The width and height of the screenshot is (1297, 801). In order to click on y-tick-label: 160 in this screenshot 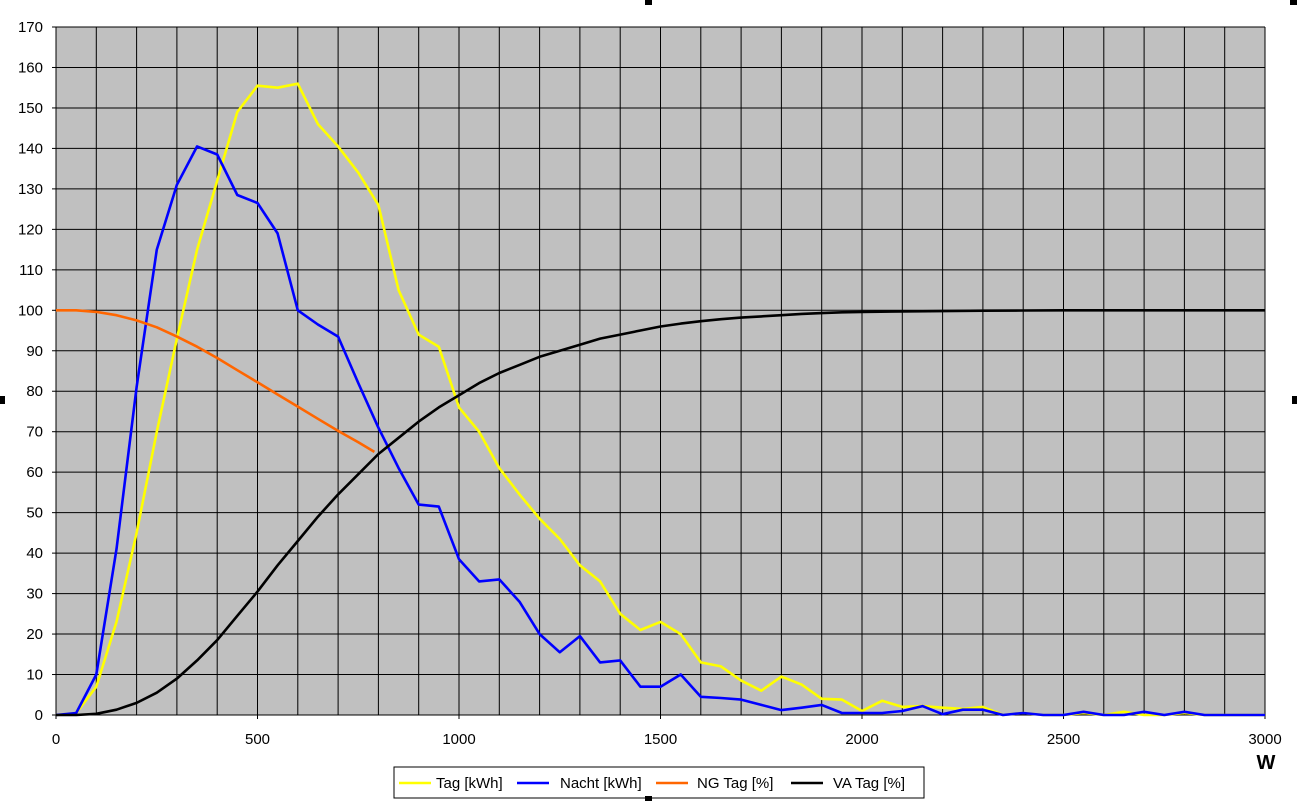, I will do `click(30, 67)`.